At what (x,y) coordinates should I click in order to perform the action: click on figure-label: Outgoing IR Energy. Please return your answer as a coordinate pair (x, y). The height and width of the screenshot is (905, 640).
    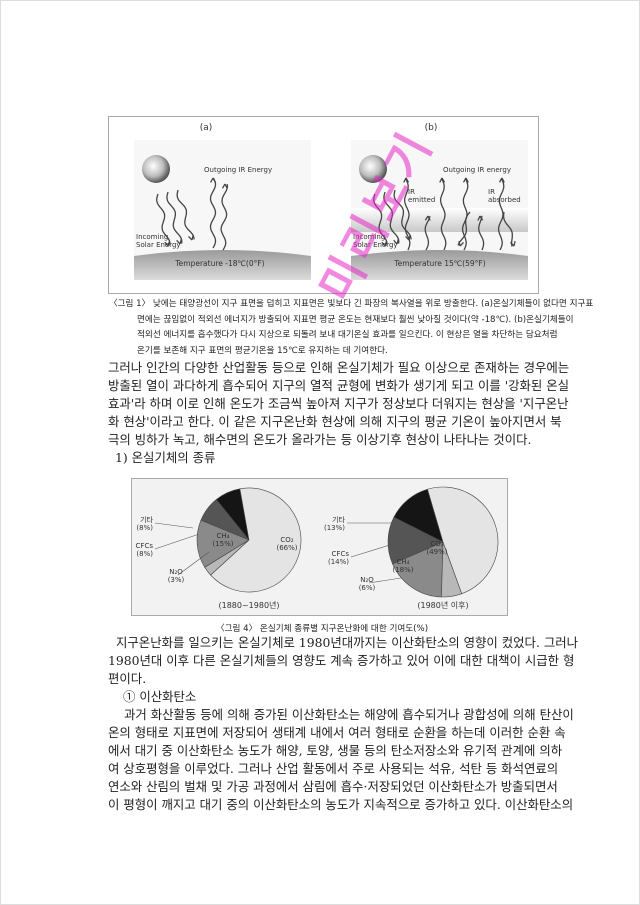
    Looking at the image, I should click on (238, 170).